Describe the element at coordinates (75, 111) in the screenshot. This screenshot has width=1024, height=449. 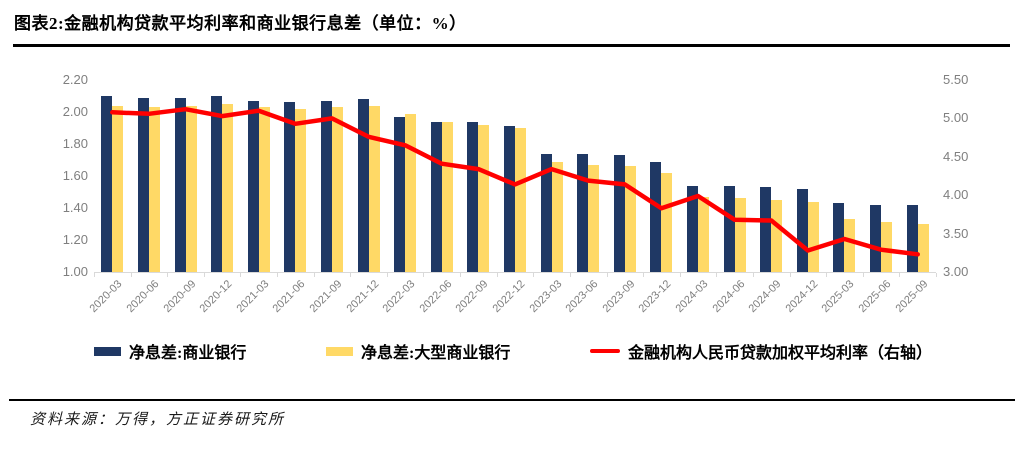
I see `left-axis-tick-label: 2.00` at that location.